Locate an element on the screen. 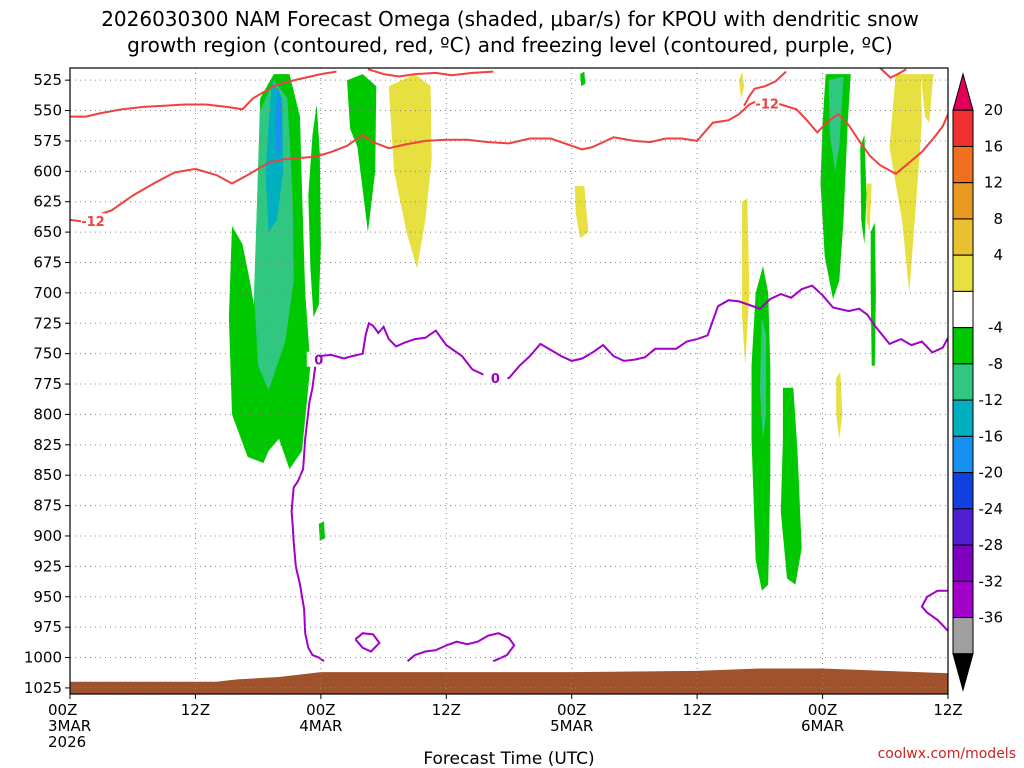 This screenshot has height=768, width=1024. terrain-fill is located at coordinates (509, 681).